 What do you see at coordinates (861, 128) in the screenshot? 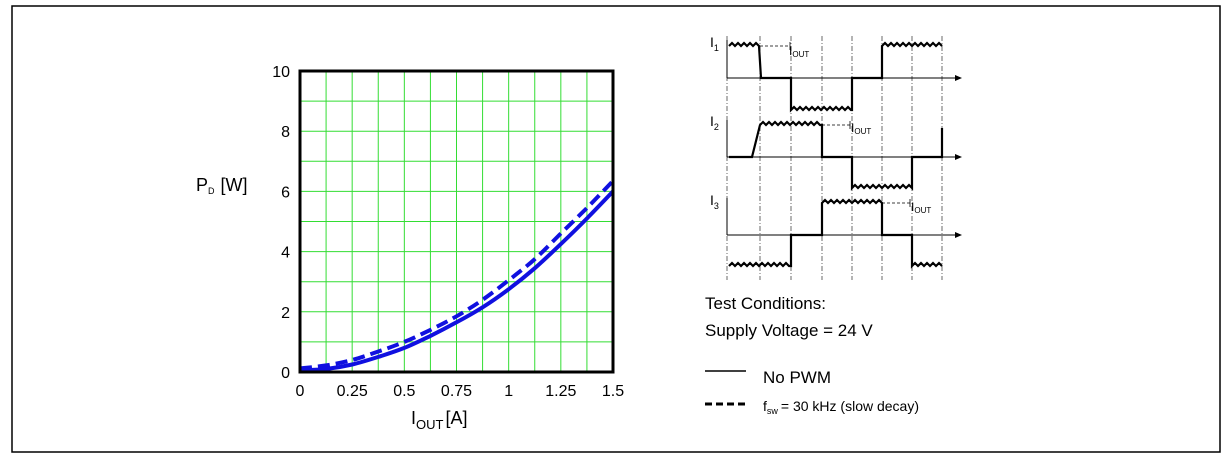
I see `phase-2-iout-label: IOUT` at bounding box center [861, 128].